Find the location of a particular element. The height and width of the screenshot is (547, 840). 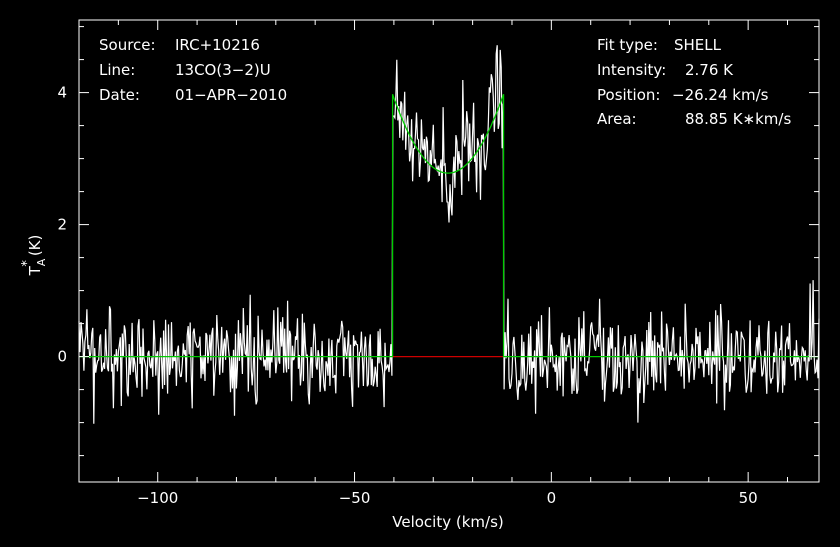

y-tick-label: 4 is located at coordinates (62, 93).